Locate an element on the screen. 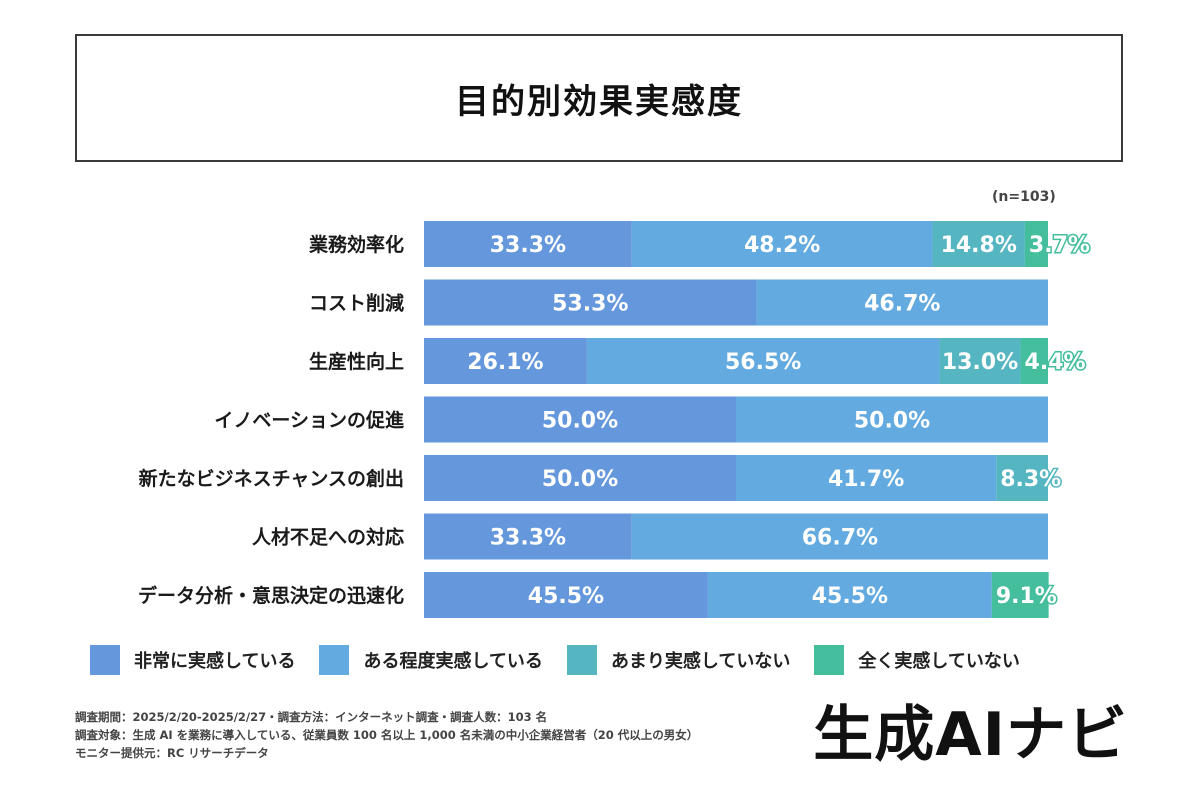  data-label: 14.8% is located at coordinates (979, 245).